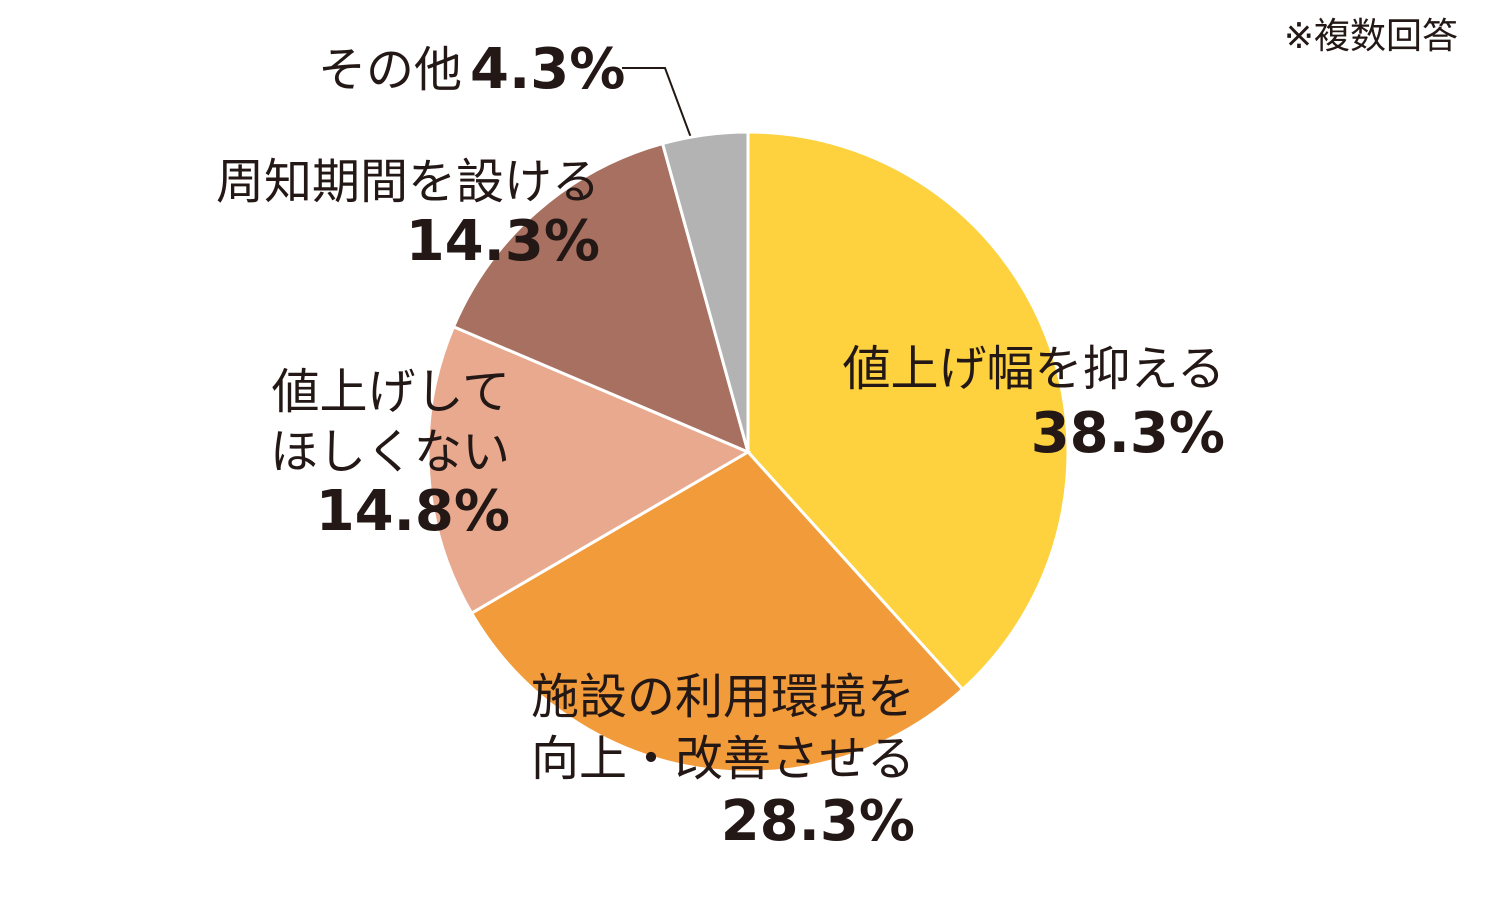  Describe the element at coordinates (818, 821) in the screenshot. I see `value-label: 28.3%` at that location.